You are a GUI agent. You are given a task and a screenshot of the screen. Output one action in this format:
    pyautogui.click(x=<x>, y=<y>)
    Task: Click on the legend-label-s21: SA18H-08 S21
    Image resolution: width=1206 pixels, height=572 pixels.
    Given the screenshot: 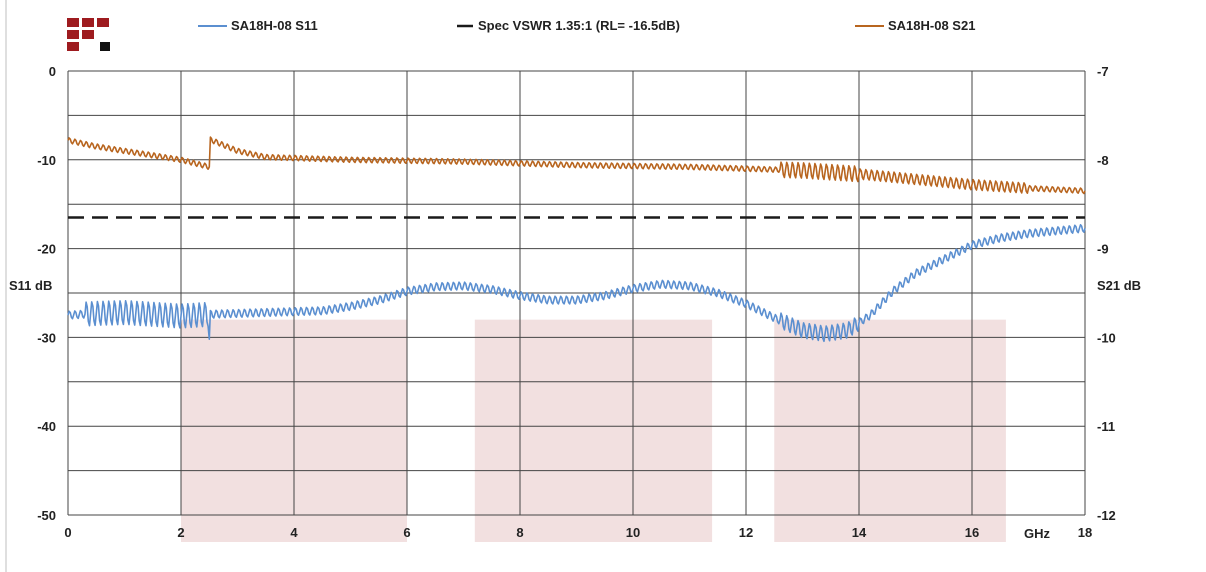 What is the action you would take?
    pyautogui.click(x=931, y=25)
    